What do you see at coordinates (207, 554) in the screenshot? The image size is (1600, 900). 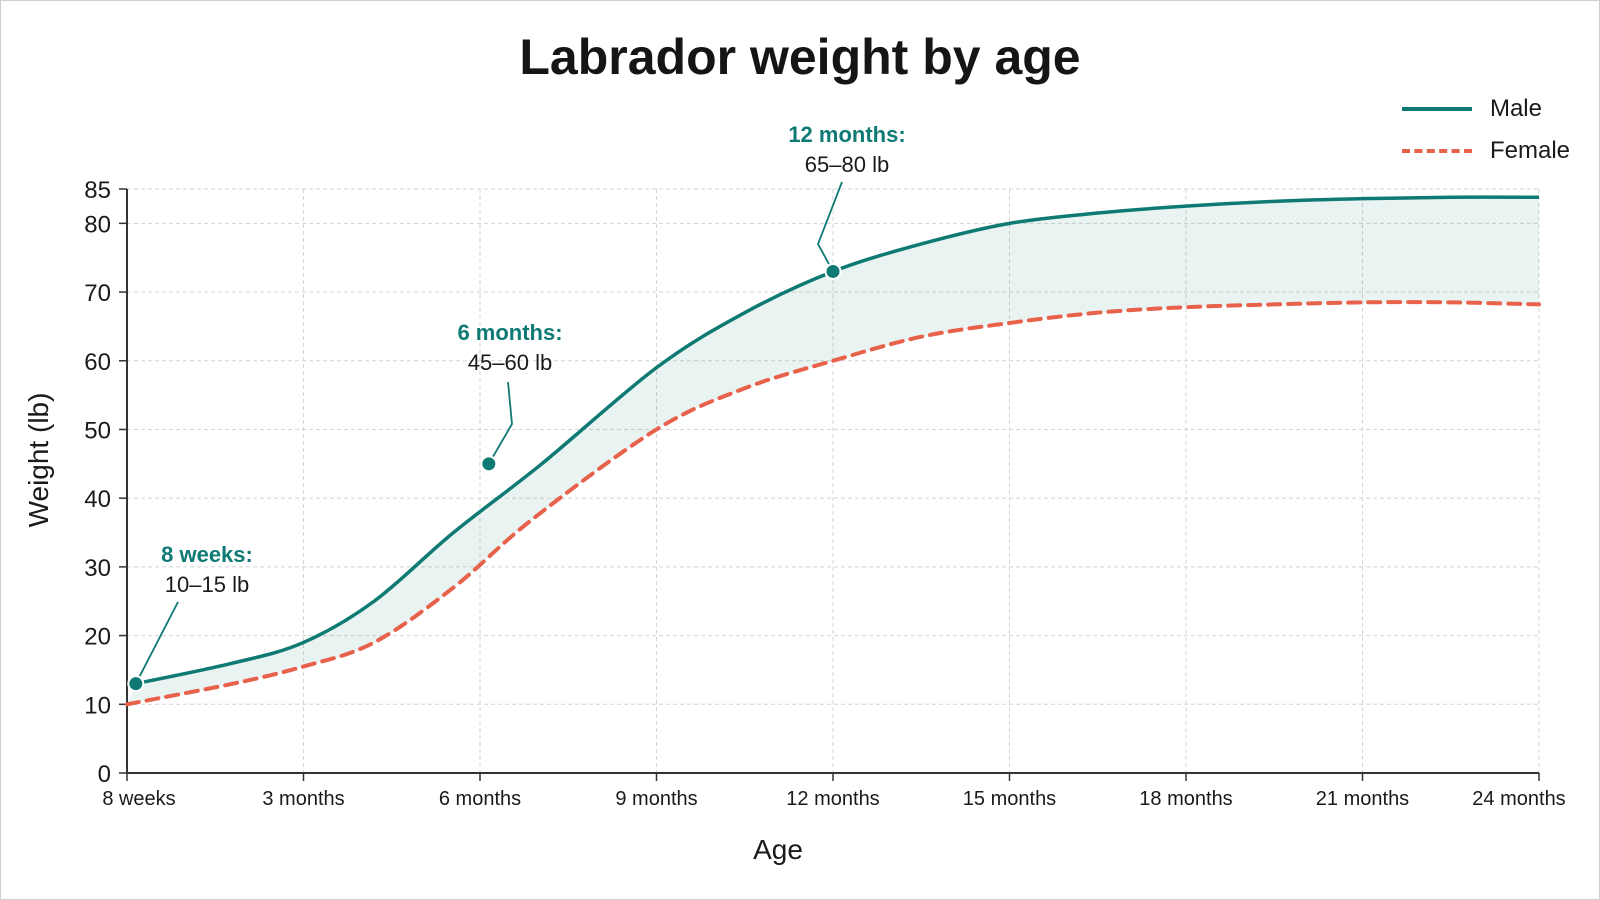 I see `annotation-label: 8 weeks:` at bounding box center [207, 554].